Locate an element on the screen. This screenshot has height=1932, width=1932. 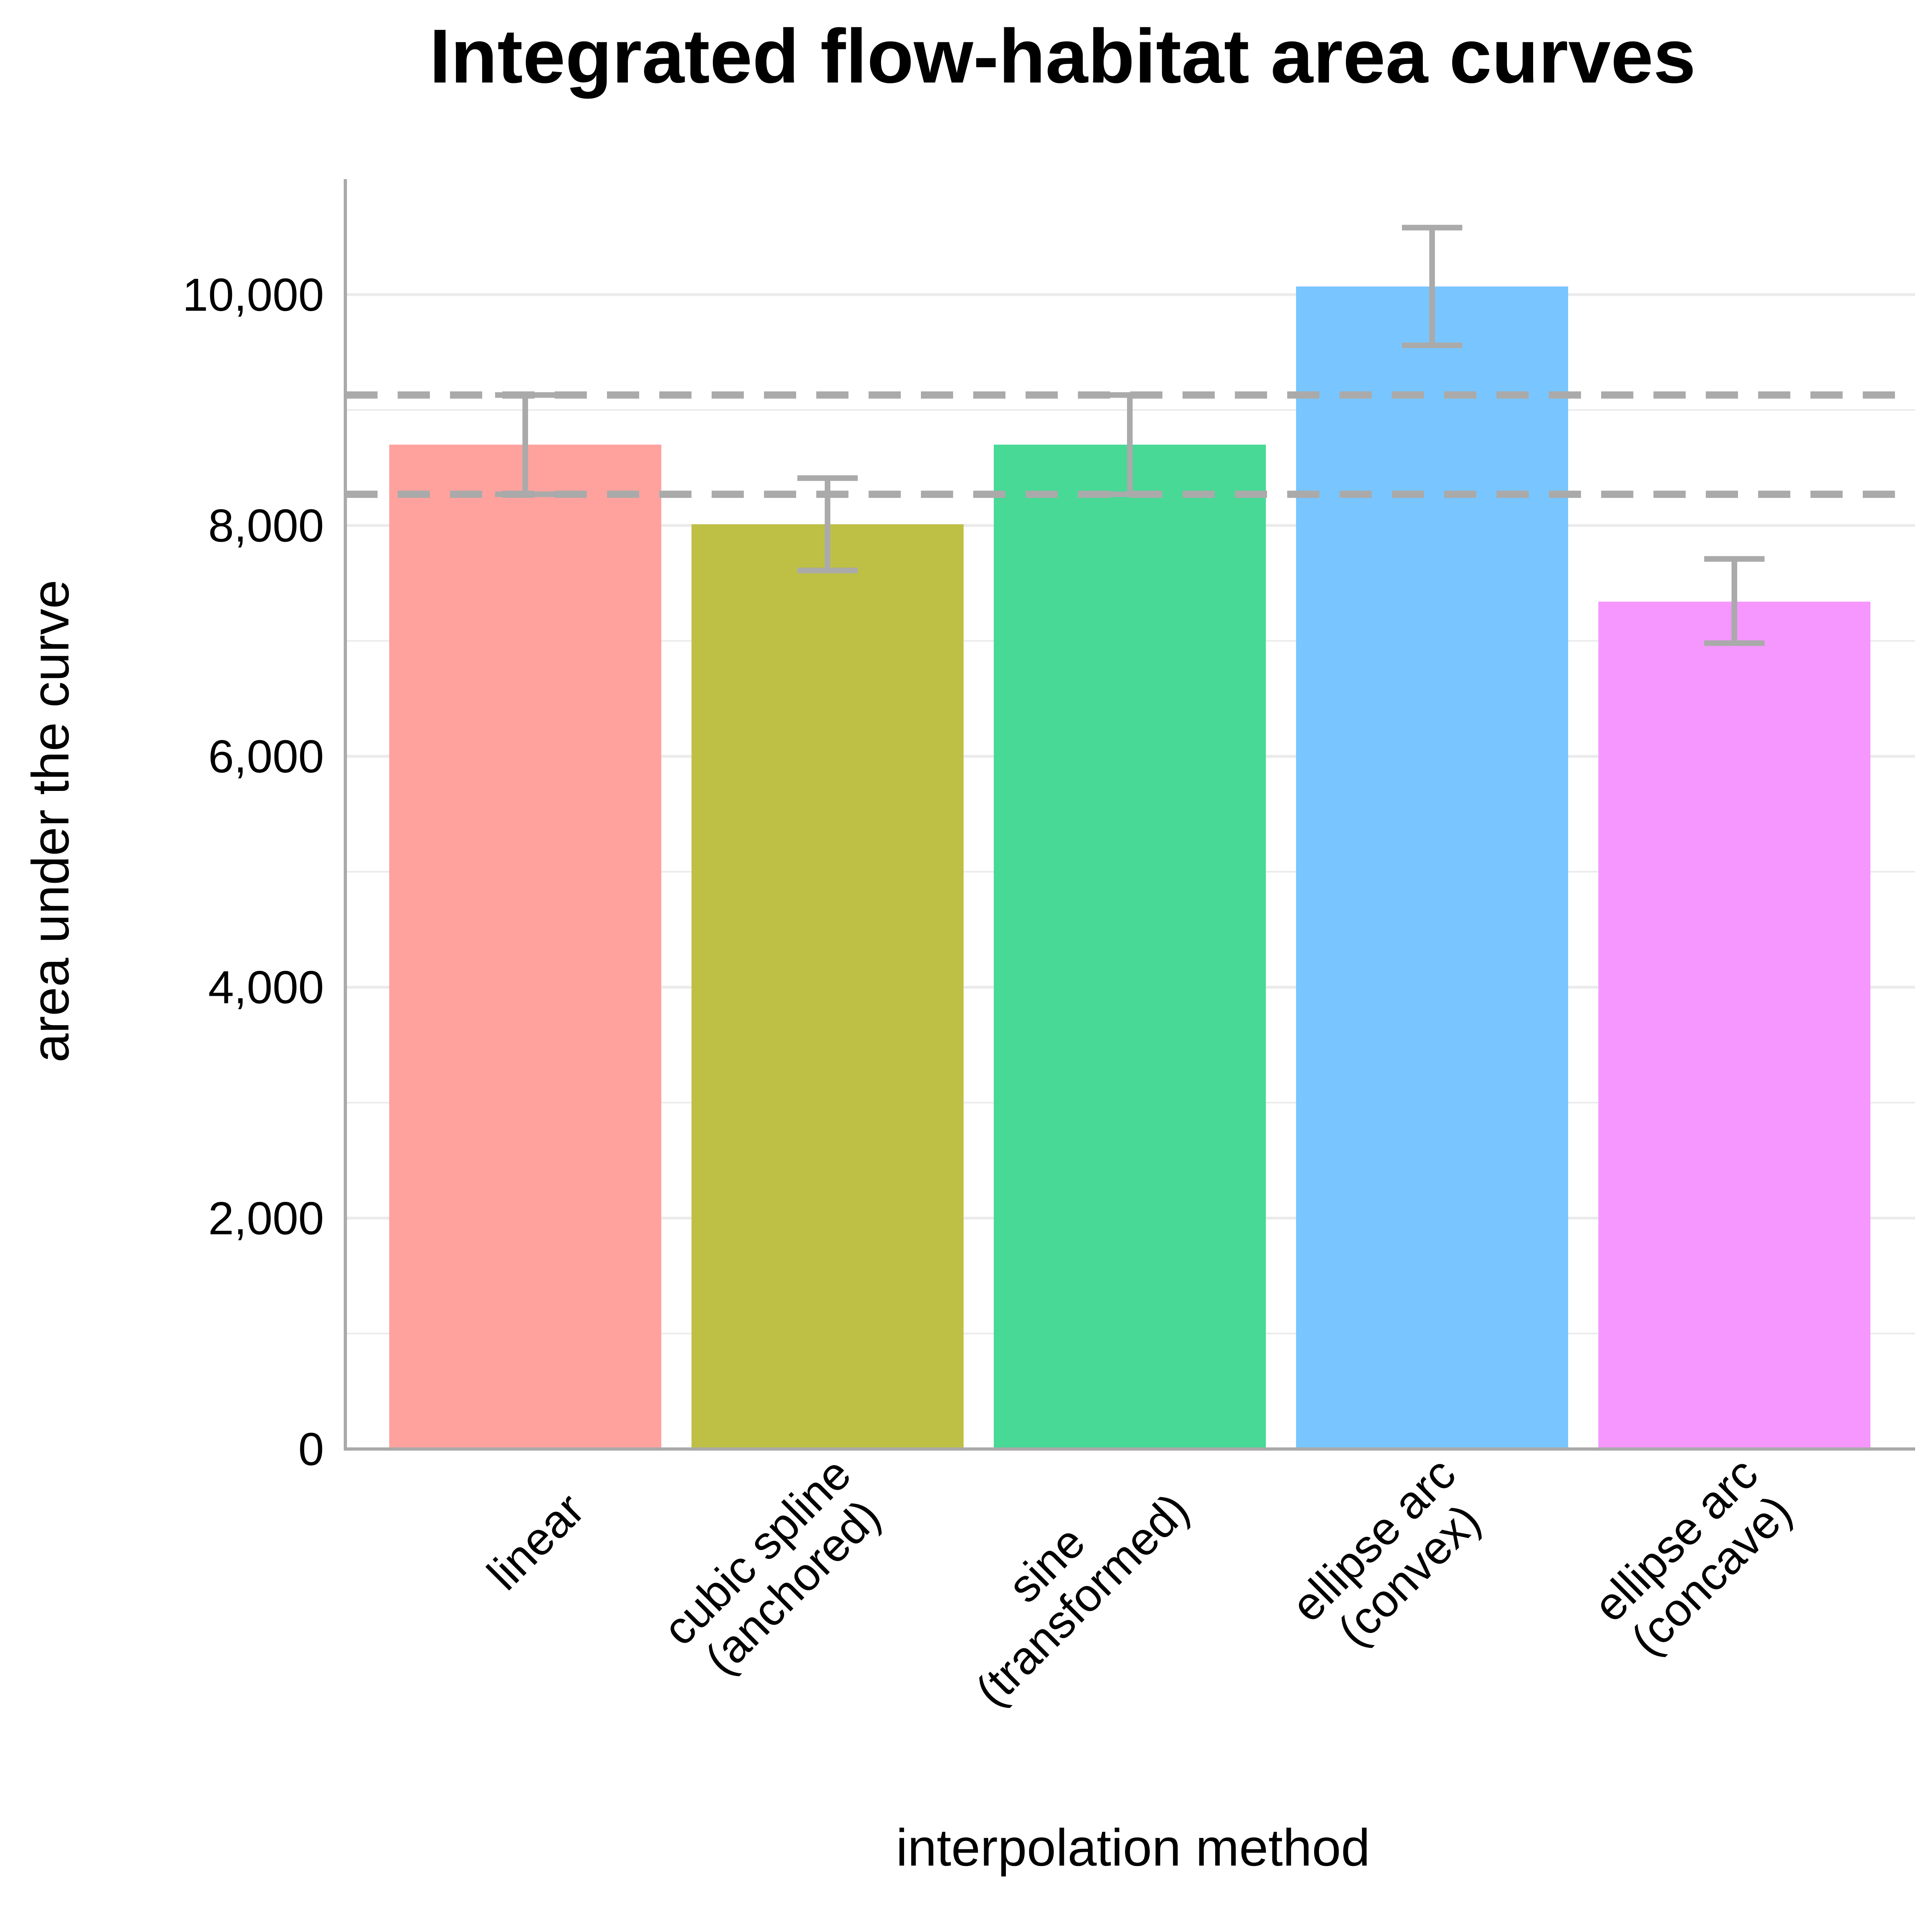
chart-title: Integrated flow-habitat area curves is located at coordinates (1062, 56).